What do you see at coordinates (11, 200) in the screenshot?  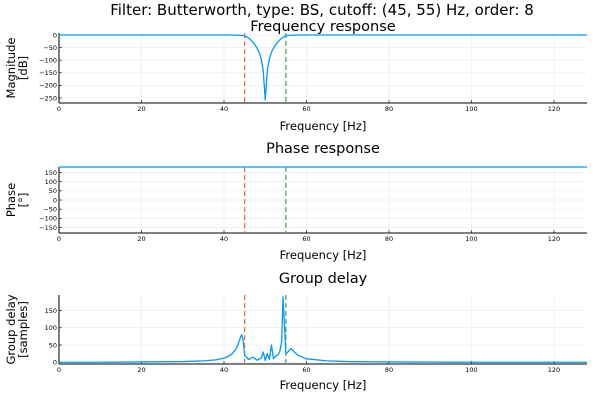 I see `y-axis-label-line: Phase` at bounding box center [11, 200].